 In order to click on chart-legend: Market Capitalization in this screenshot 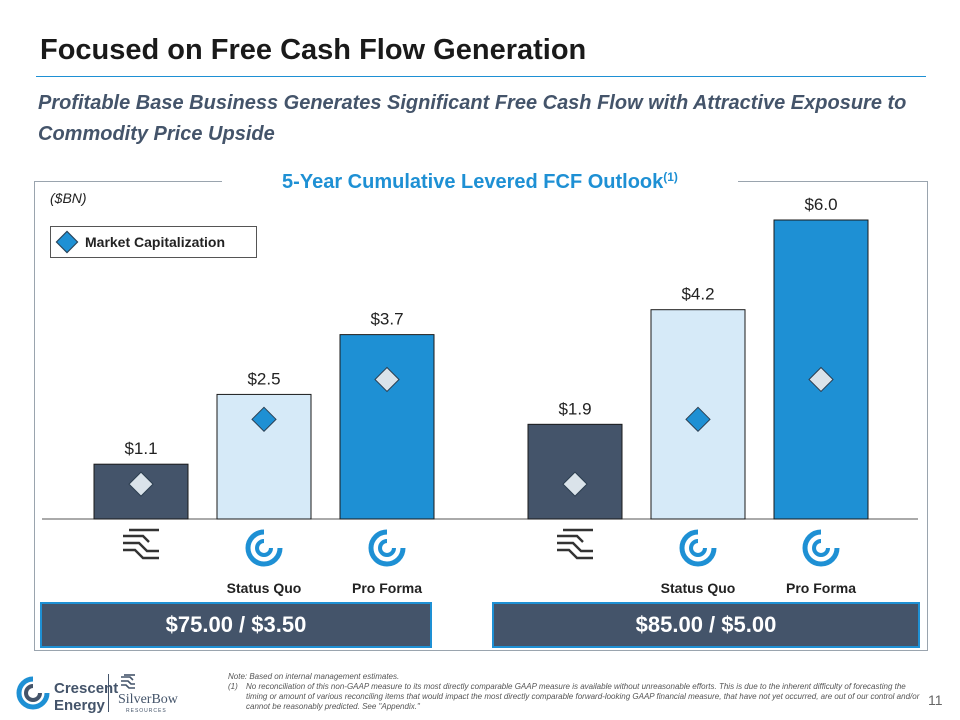, I will do `click(153, 242)`.